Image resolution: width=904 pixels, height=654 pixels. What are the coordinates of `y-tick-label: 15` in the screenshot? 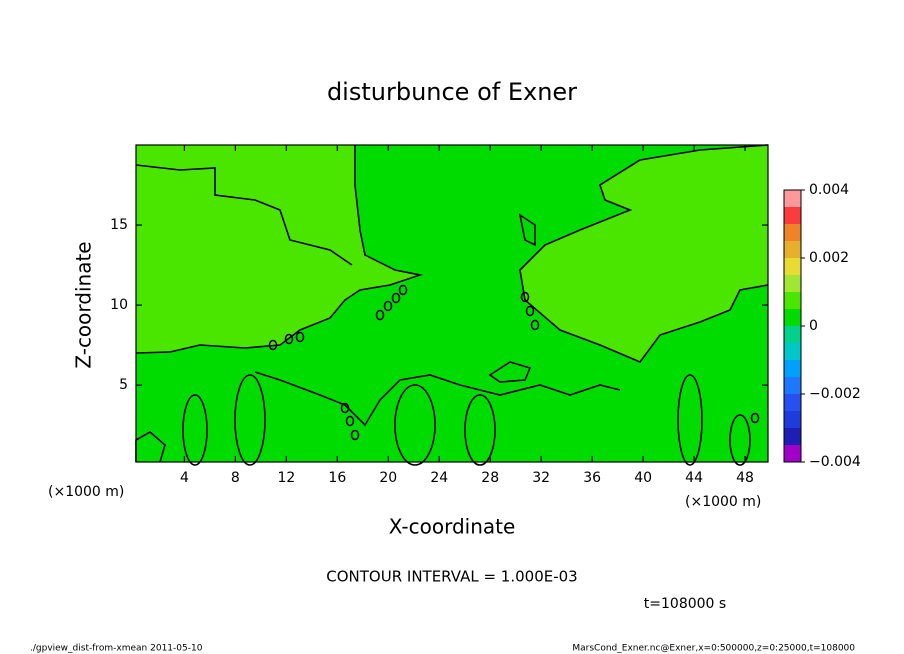 It's located at (119, 225).